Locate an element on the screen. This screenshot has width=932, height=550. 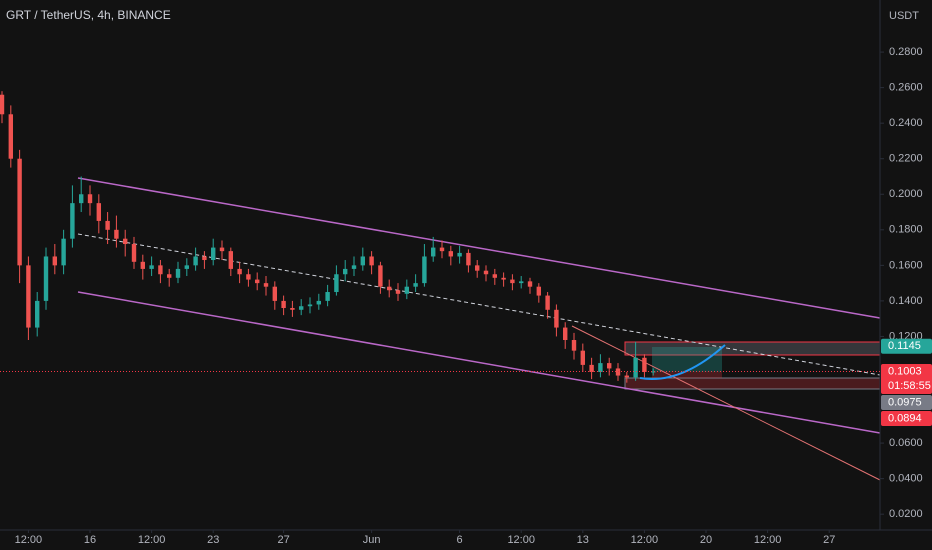
price-label: 0.1003 is located at coordinates (905, 371).